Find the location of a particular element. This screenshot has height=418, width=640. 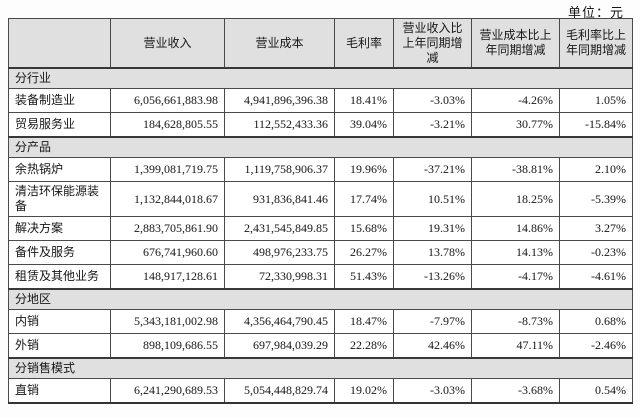

header-cost: 营业成本 is located at coordinates (279, 43).